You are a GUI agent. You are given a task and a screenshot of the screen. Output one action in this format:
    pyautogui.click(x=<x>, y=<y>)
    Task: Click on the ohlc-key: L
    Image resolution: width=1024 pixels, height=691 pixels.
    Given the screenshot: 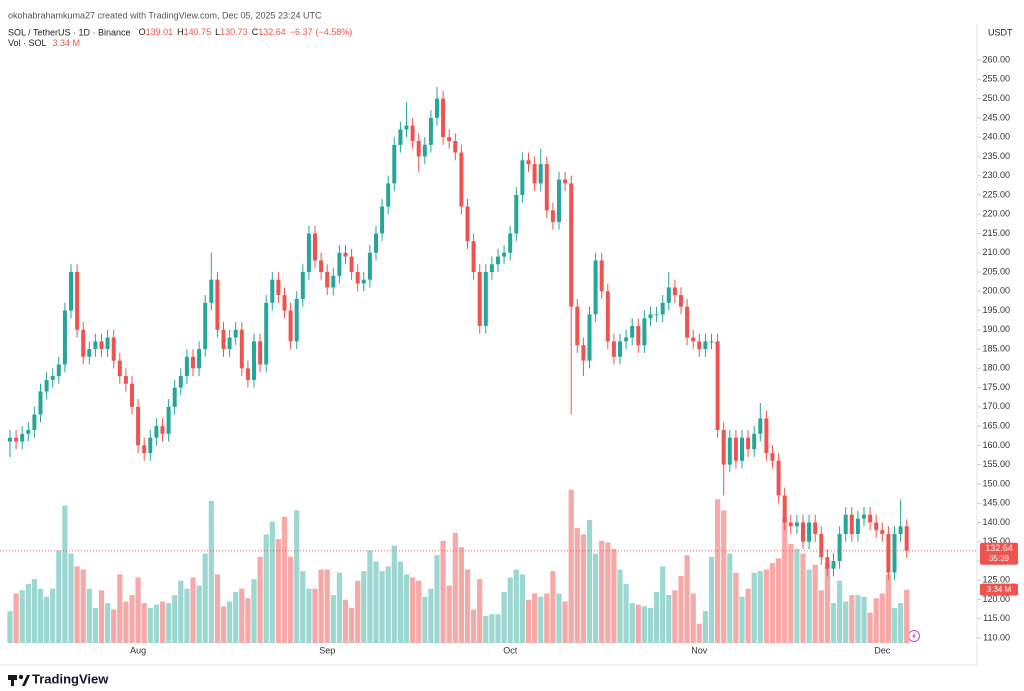 What is the action you would take?
    pyautogui.click(x=217, y=32)
    